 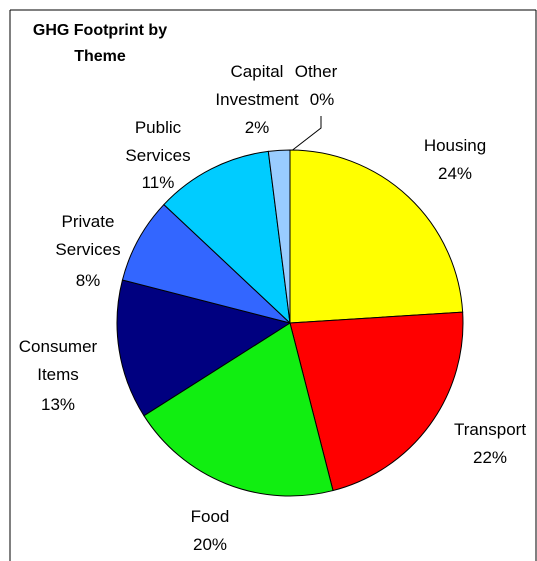 I want to click on slice-label: Transport, so click(x=490, y=429).